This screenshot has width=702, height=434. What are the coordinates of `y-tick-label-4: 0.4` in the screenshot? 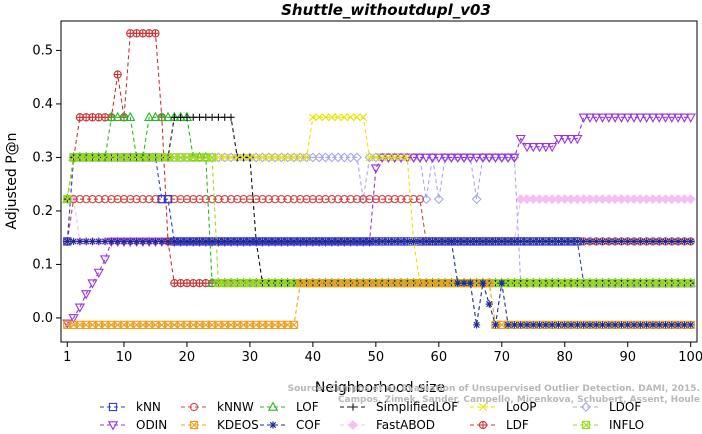 It's located at (42, 104).